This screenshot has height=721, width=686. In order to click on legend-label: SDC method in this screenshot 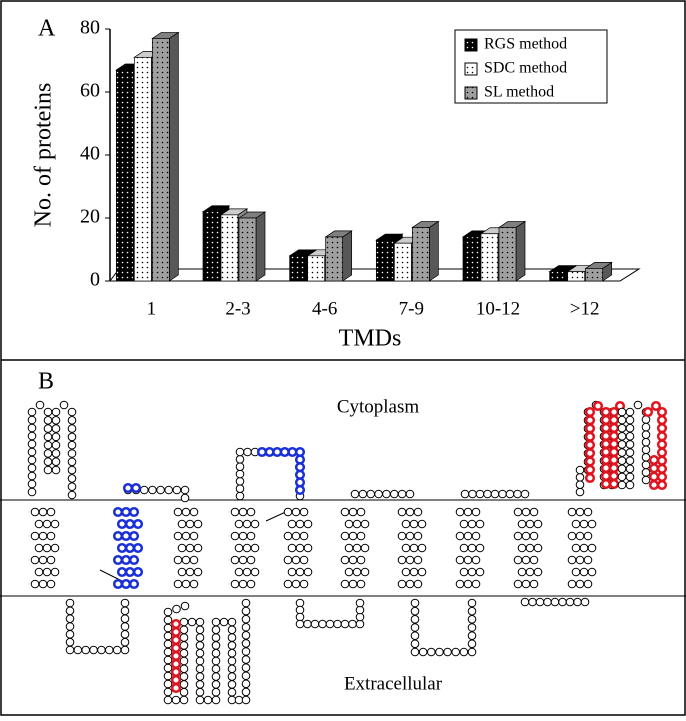, I will do `click(525, 68)`.